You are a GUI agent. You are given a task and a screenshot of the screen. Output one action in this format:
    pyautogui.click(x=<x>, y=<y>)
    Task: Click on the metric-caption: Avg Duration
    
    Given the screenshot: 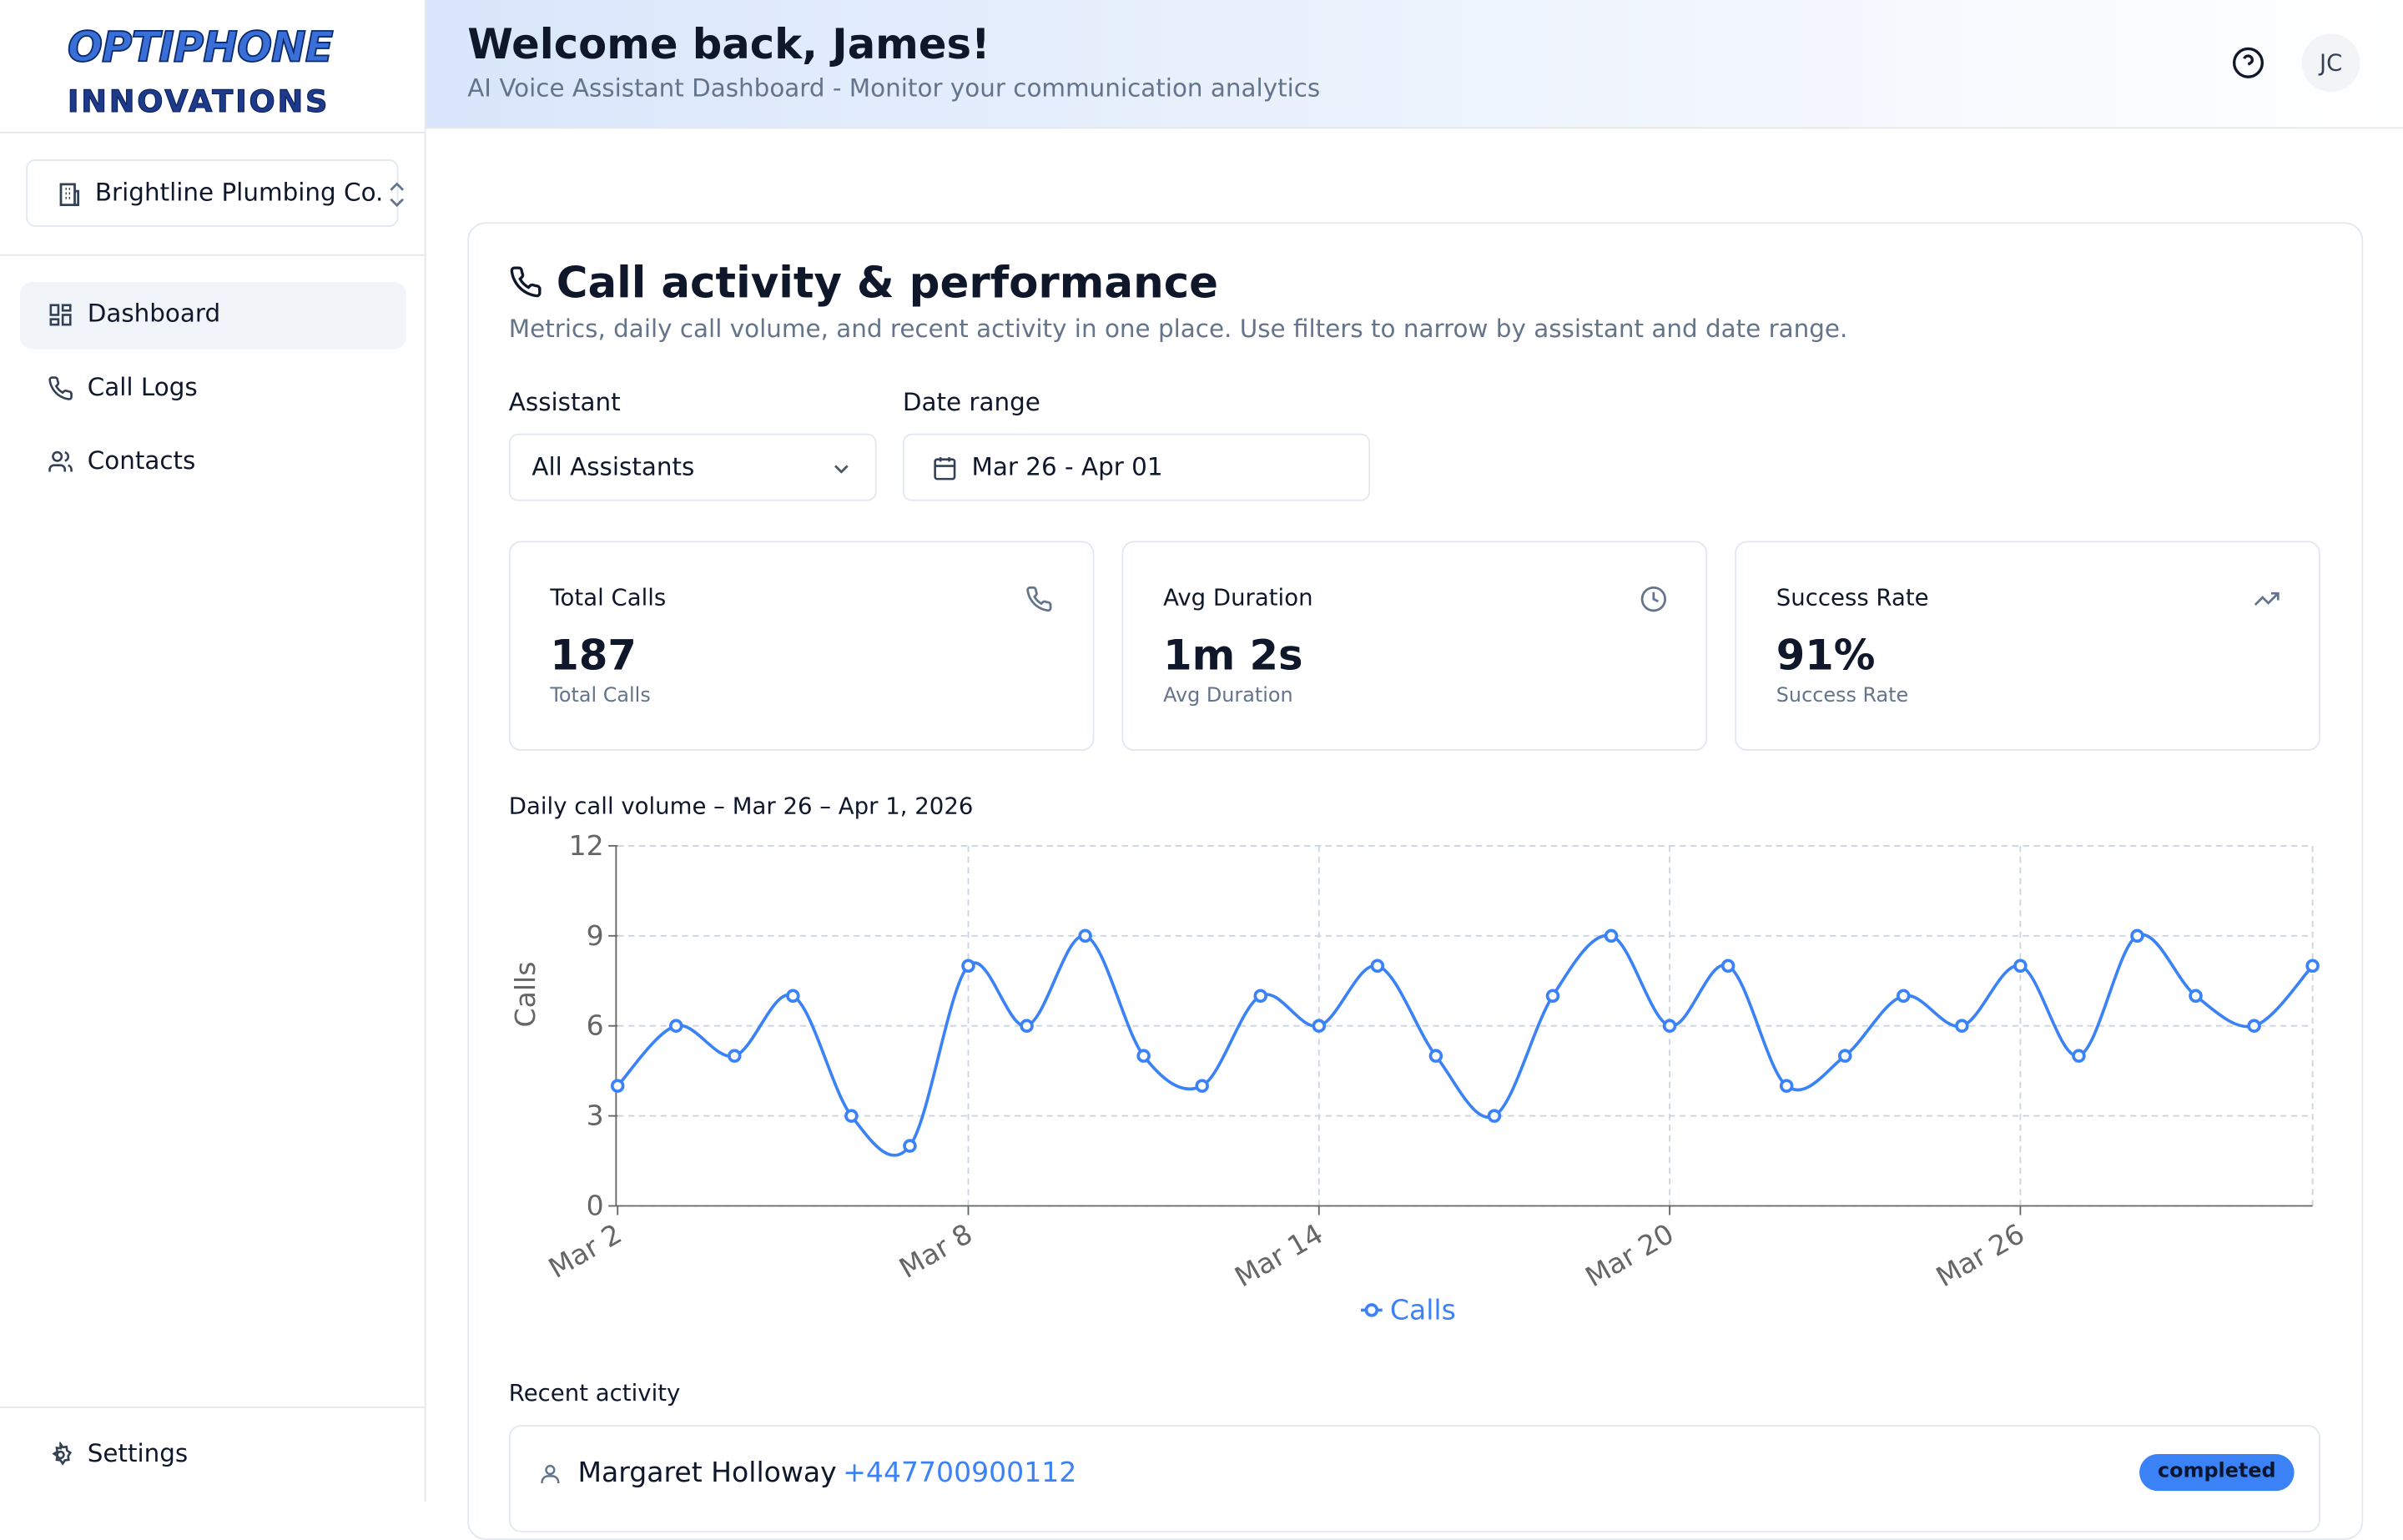 What is the action you would take?
    pyautogui.click(x=1228, y=696)
    